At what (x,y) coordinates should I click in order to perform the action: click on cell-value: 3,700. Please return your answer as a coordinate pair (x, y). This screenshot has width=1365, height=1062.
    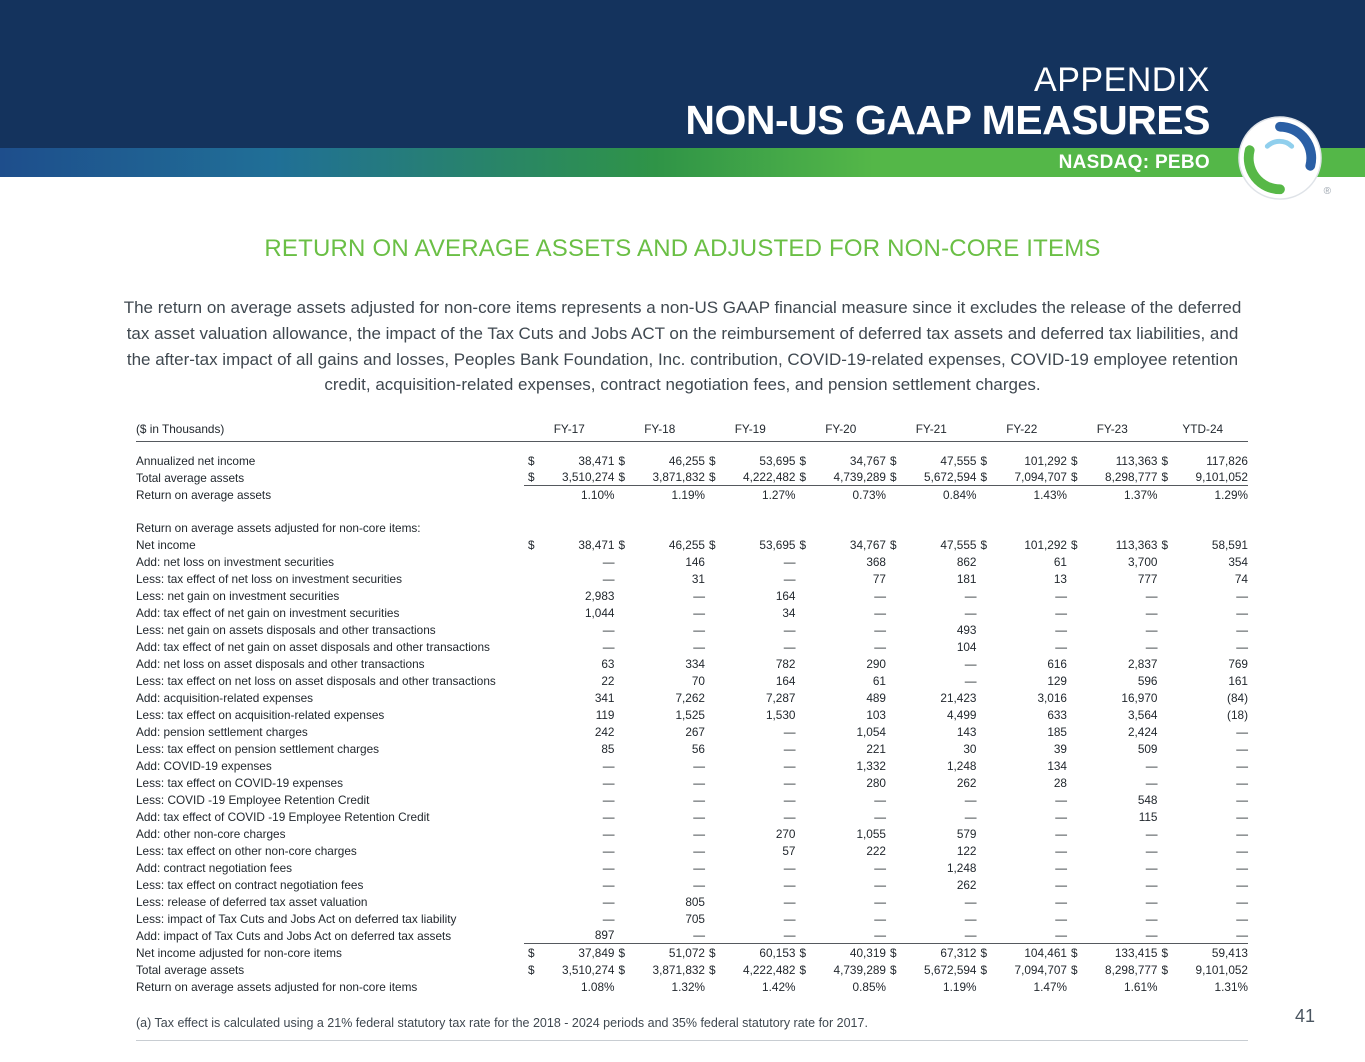
    Looking at the image, I should click on (1142, 561).